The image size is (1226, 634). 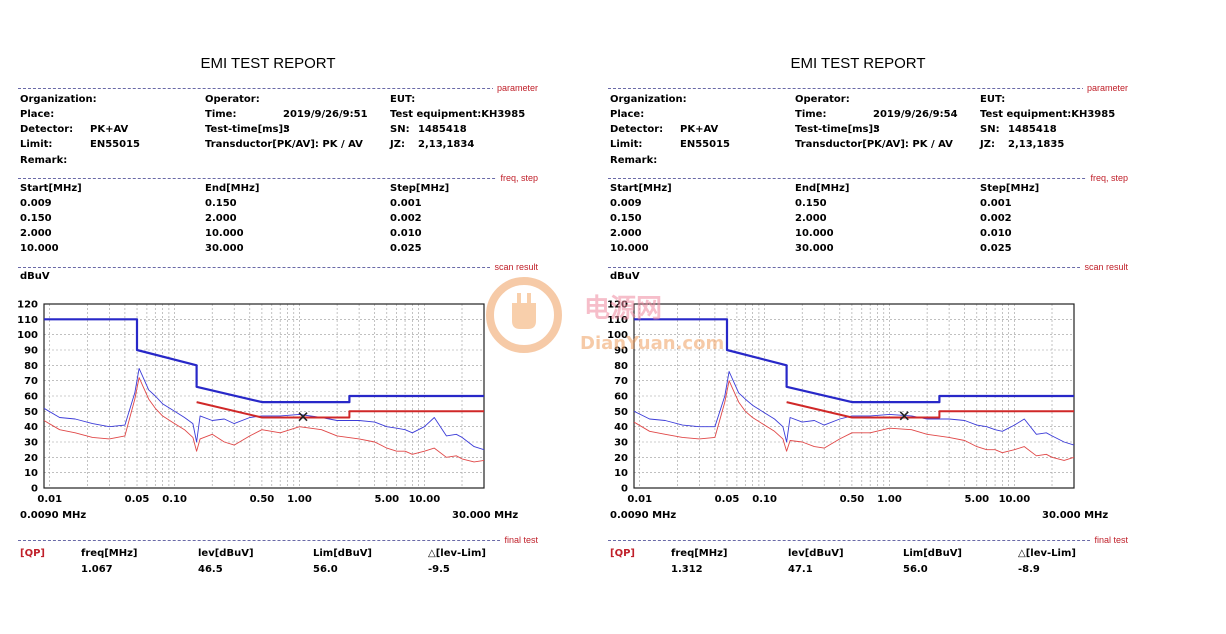 I want to click on watermark-ring, so click(x=524, y=315).